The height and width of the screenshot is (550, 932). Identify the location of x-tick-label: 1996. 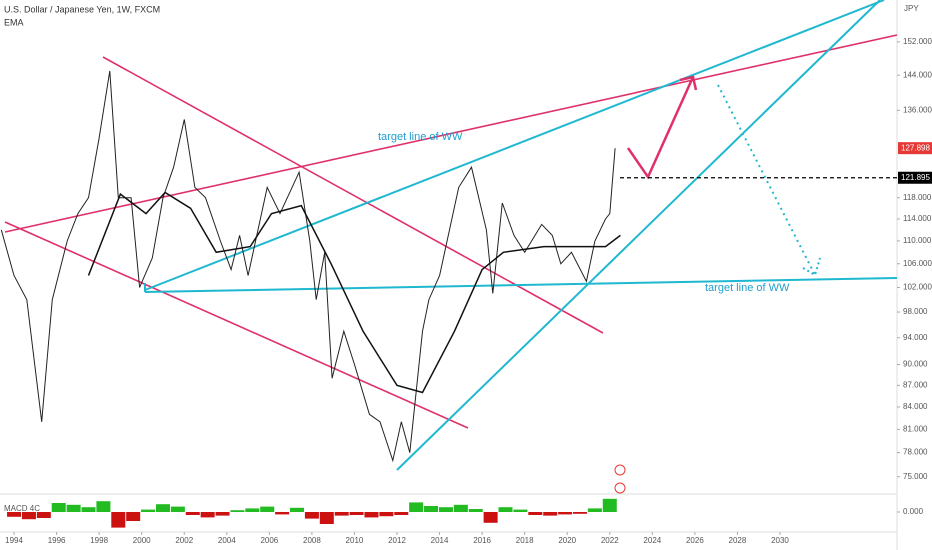
(57, 540).